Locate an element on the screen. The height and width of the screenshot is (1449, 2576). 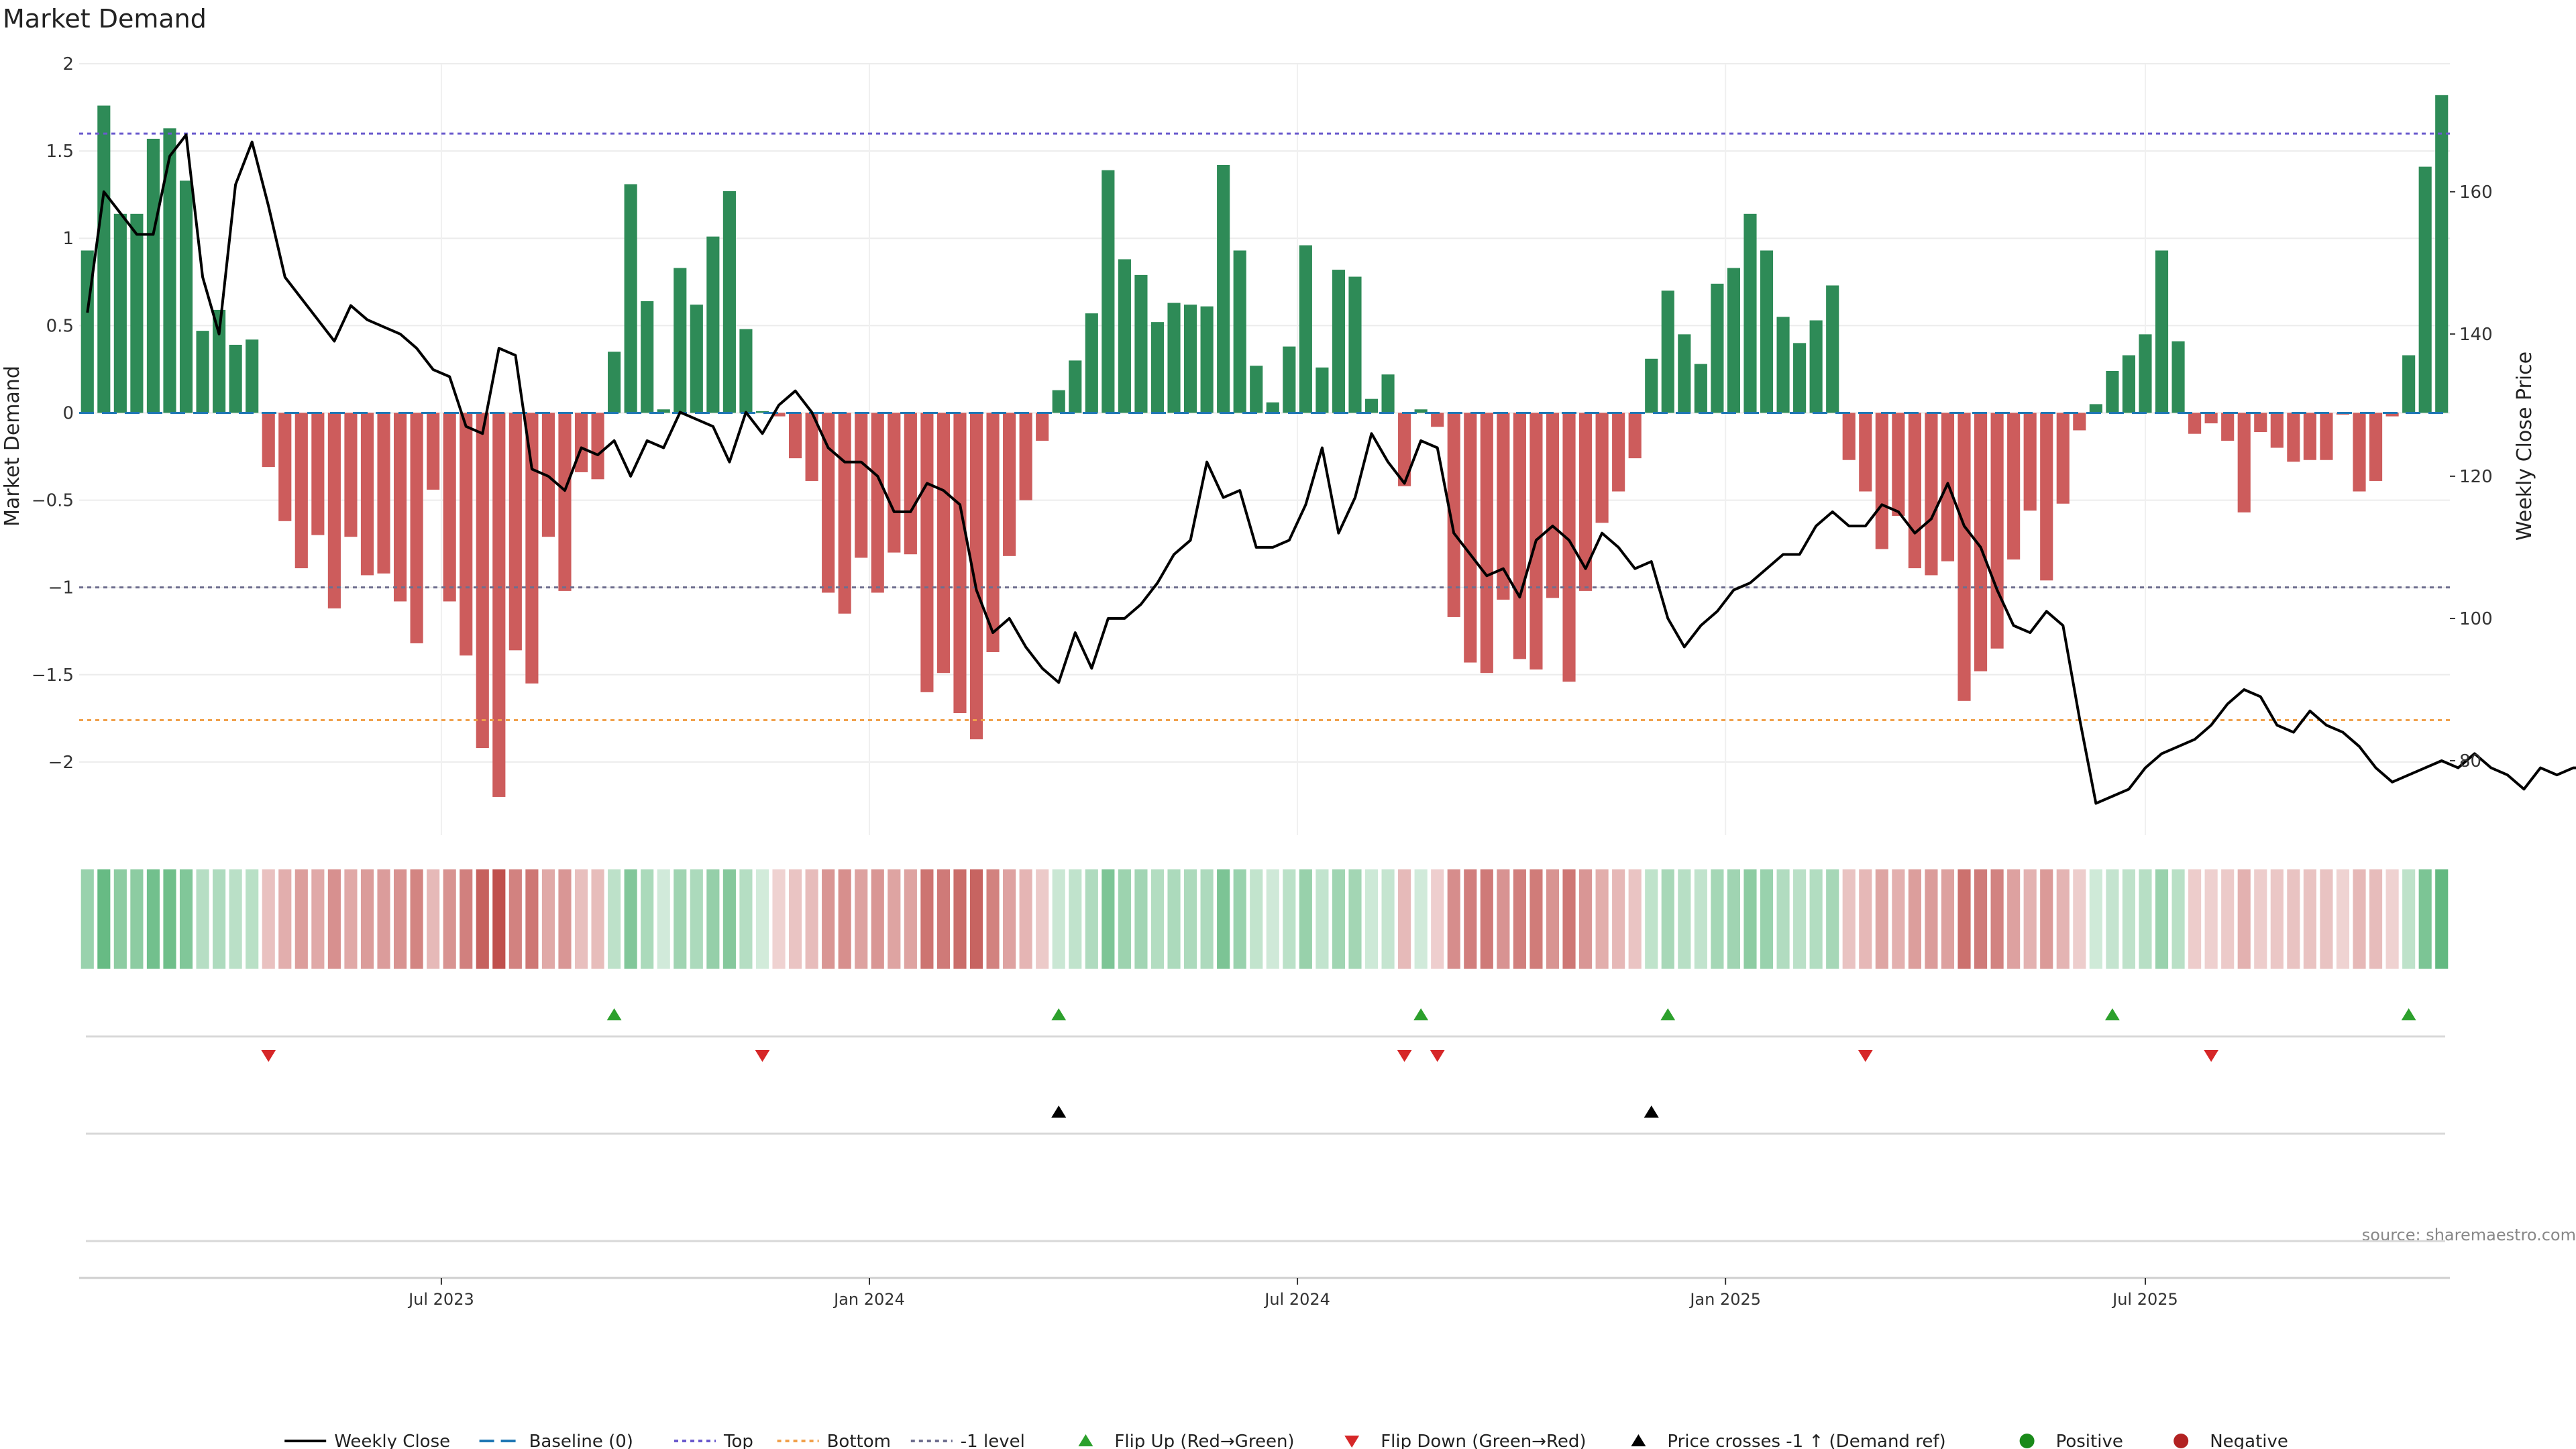
legend-swatch-flip_down is located at coordinates (1352, 1442).